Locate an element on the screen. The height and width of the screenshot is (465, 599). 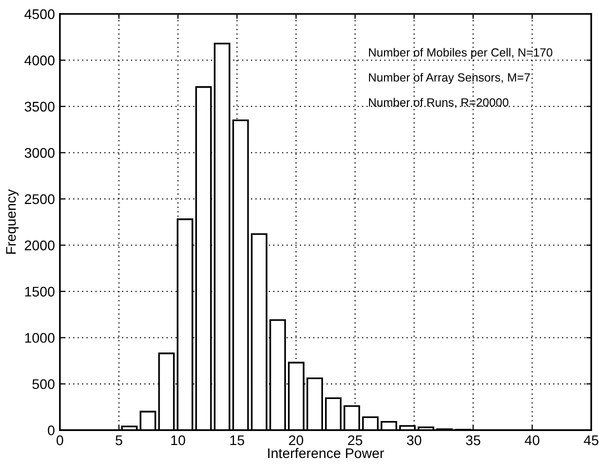
y-tick-label: 3500 is located at coordinates (39, 107).